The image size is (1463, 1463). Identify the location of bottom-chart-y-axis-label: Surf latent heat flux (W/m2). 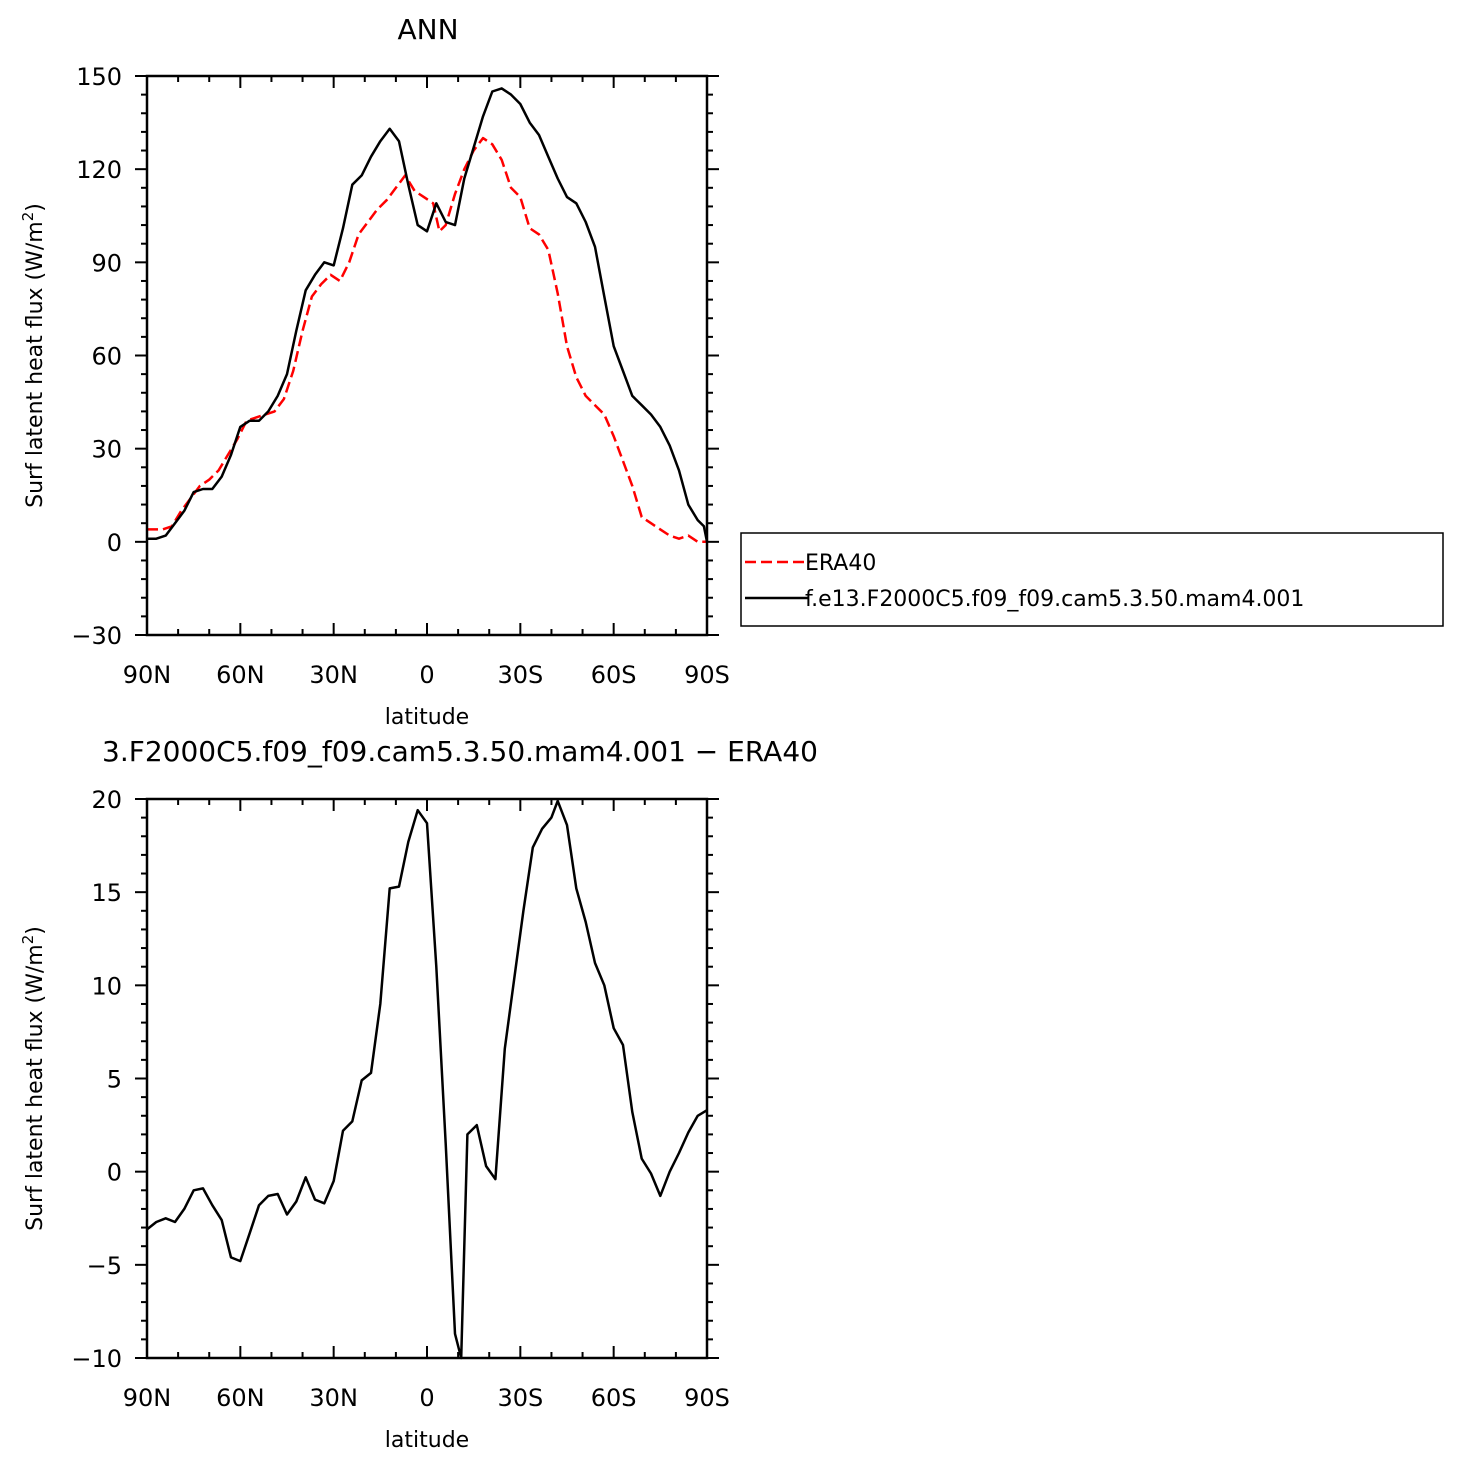
(33, 1078).